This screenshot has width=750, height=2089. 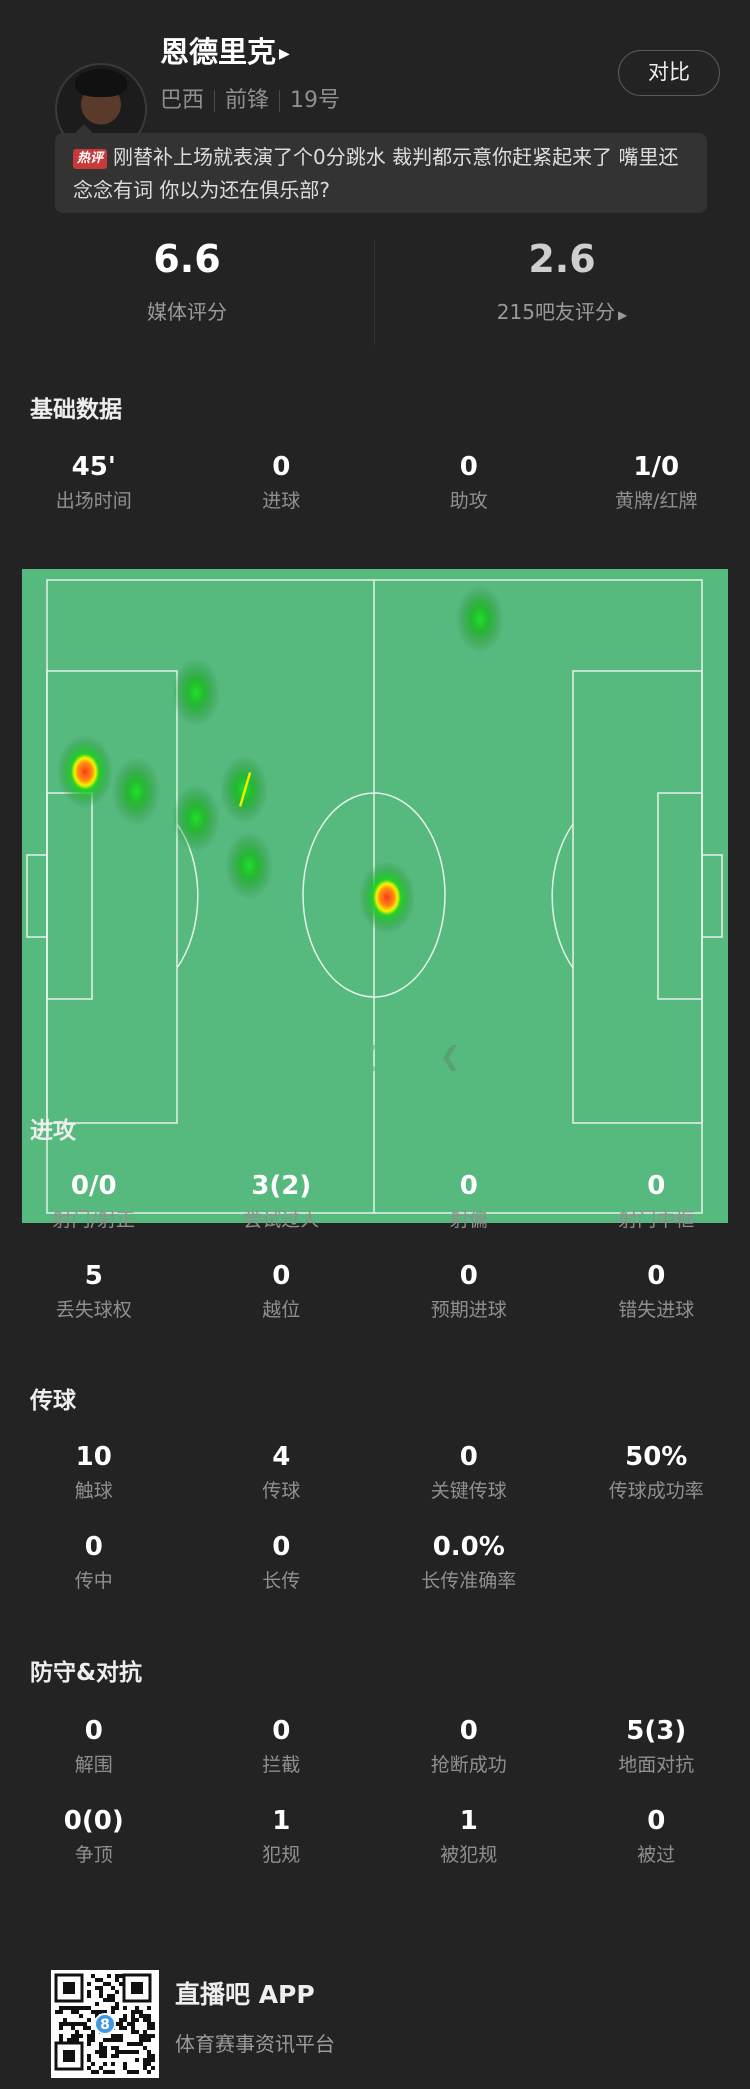 I want to click on player-name-link: 恩德里克 ▶, so click(x=225, y=53).